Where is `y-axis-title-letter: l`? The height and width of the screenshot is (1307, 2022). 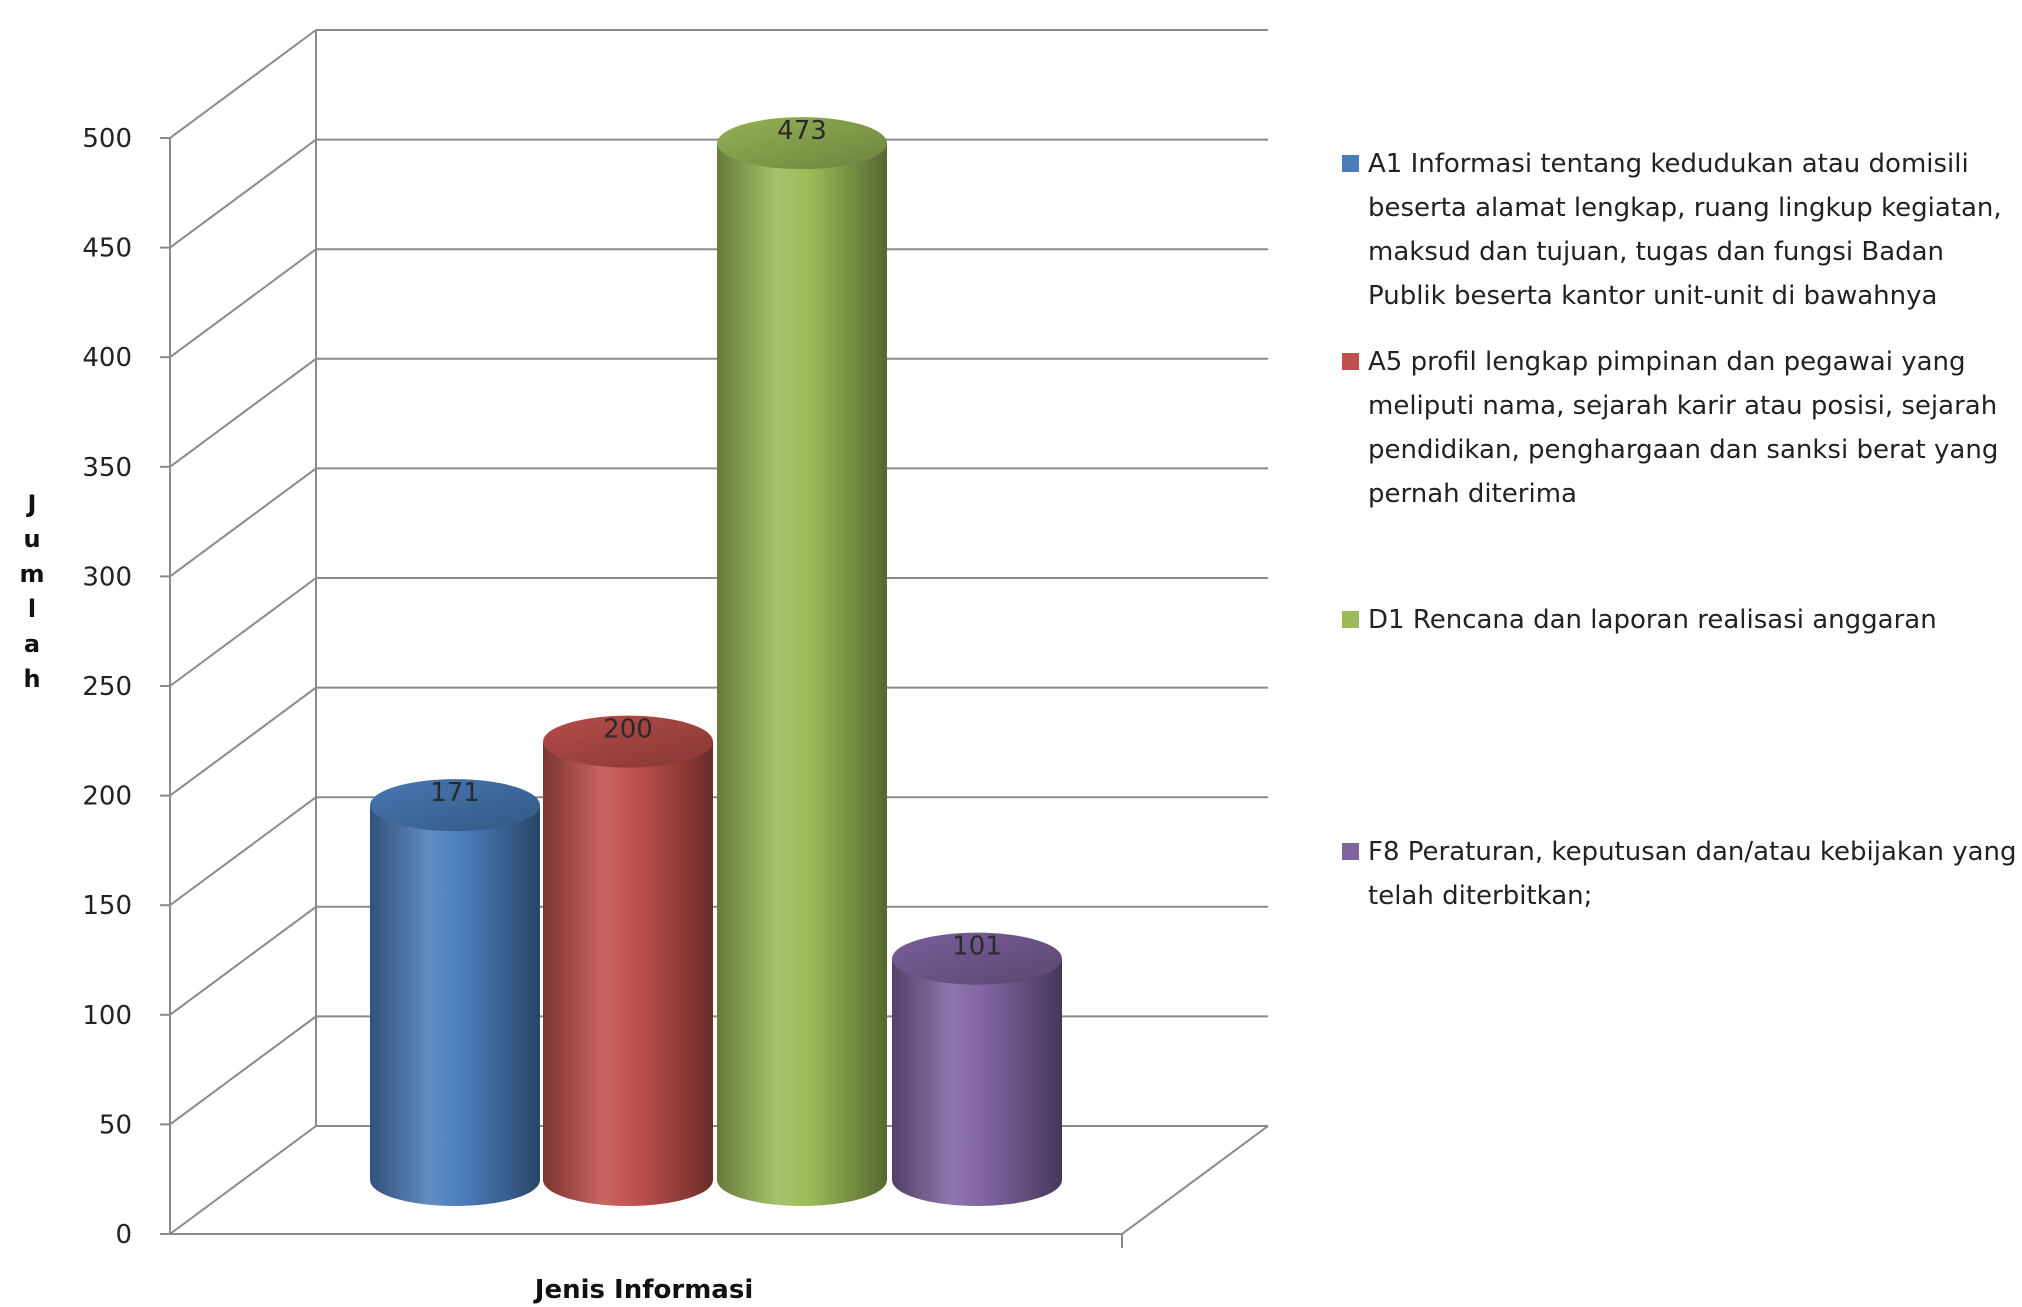 y-axis-title-letter: l is located at coordinates (32, 609).